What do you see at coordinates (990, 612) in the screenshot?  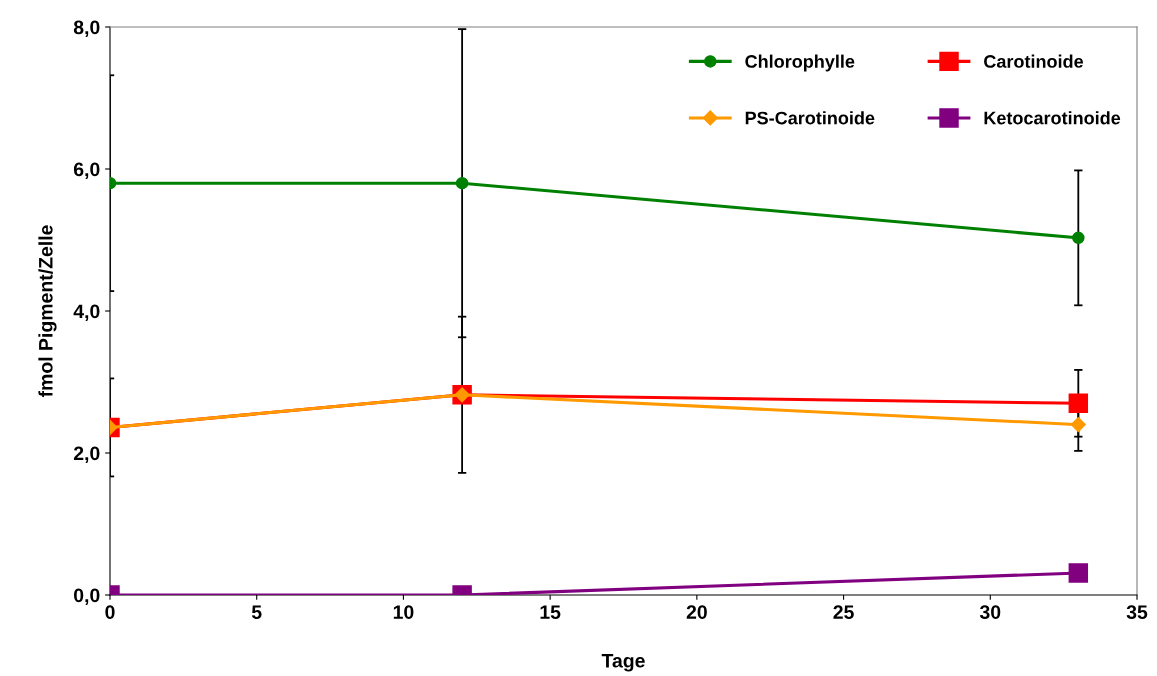 I see `x-tick-label: 30` at bounding box center [990, 612].